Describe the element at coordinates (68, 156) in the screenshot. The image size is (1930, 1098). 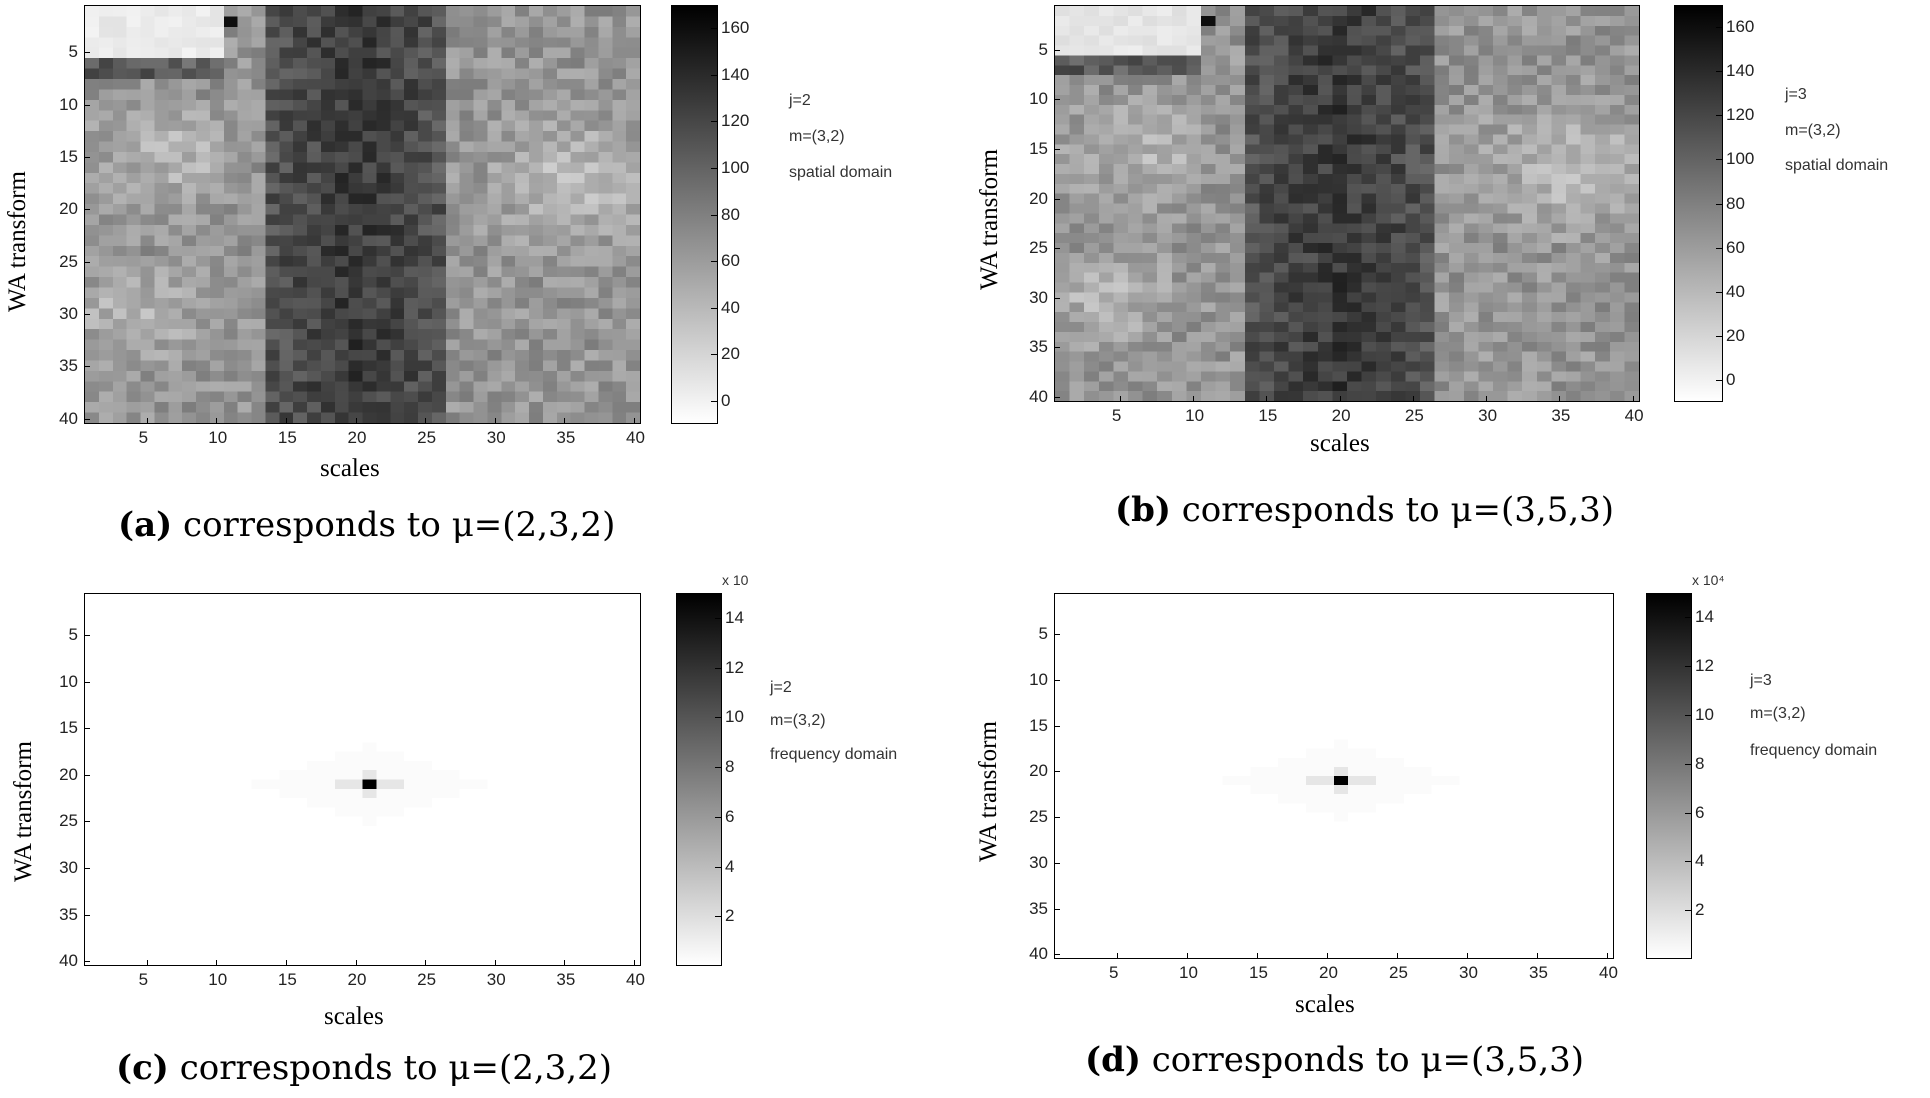
I see `y-tick-label: 15` at that location.